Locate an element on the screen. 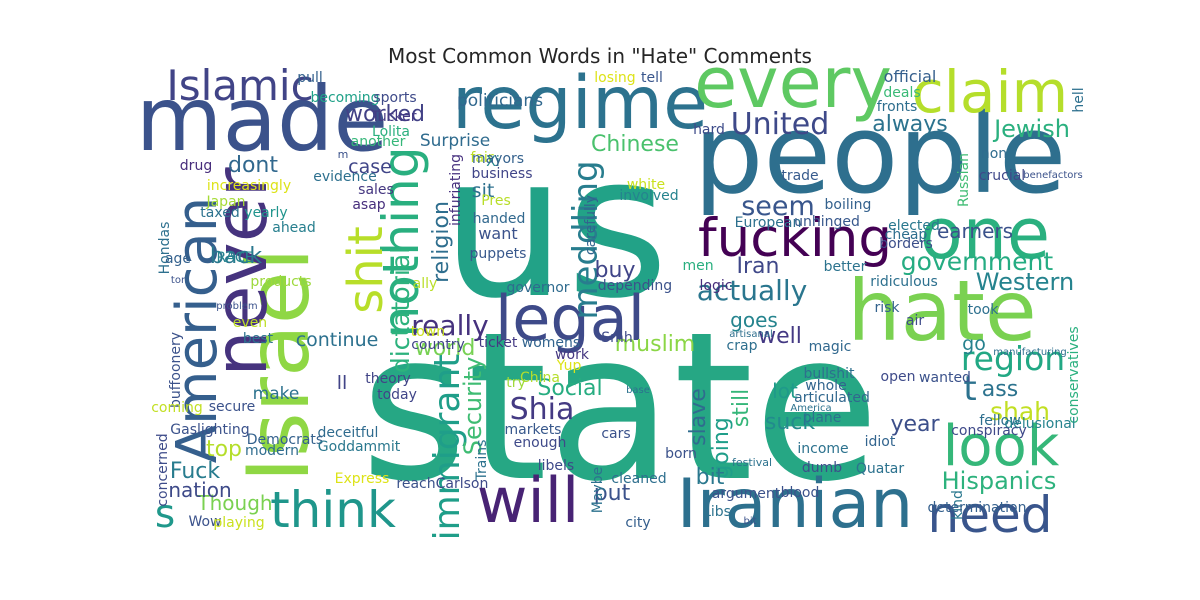 The height and width of the screenshot is (600, 1200). word-fuck: Fuck is located at coordinates (195, 471).